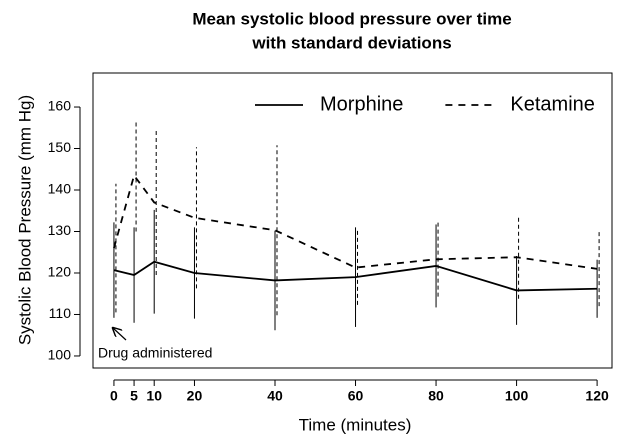 The height and width of the screenshot is (443, 624). Describe the element at coordinates (155, 353) in the screenshot. I see `annotation: Drug administered` at that location.